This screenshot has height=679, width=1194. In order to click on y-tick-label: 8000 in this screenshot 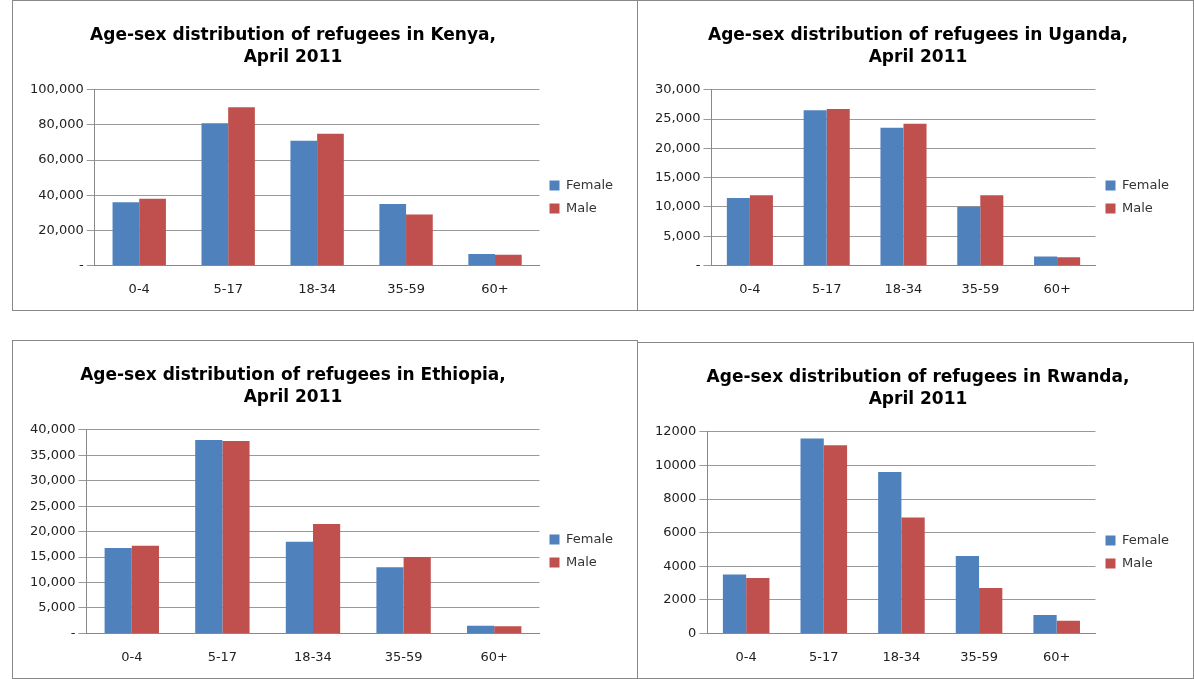, I will do `click(680, 498)`.